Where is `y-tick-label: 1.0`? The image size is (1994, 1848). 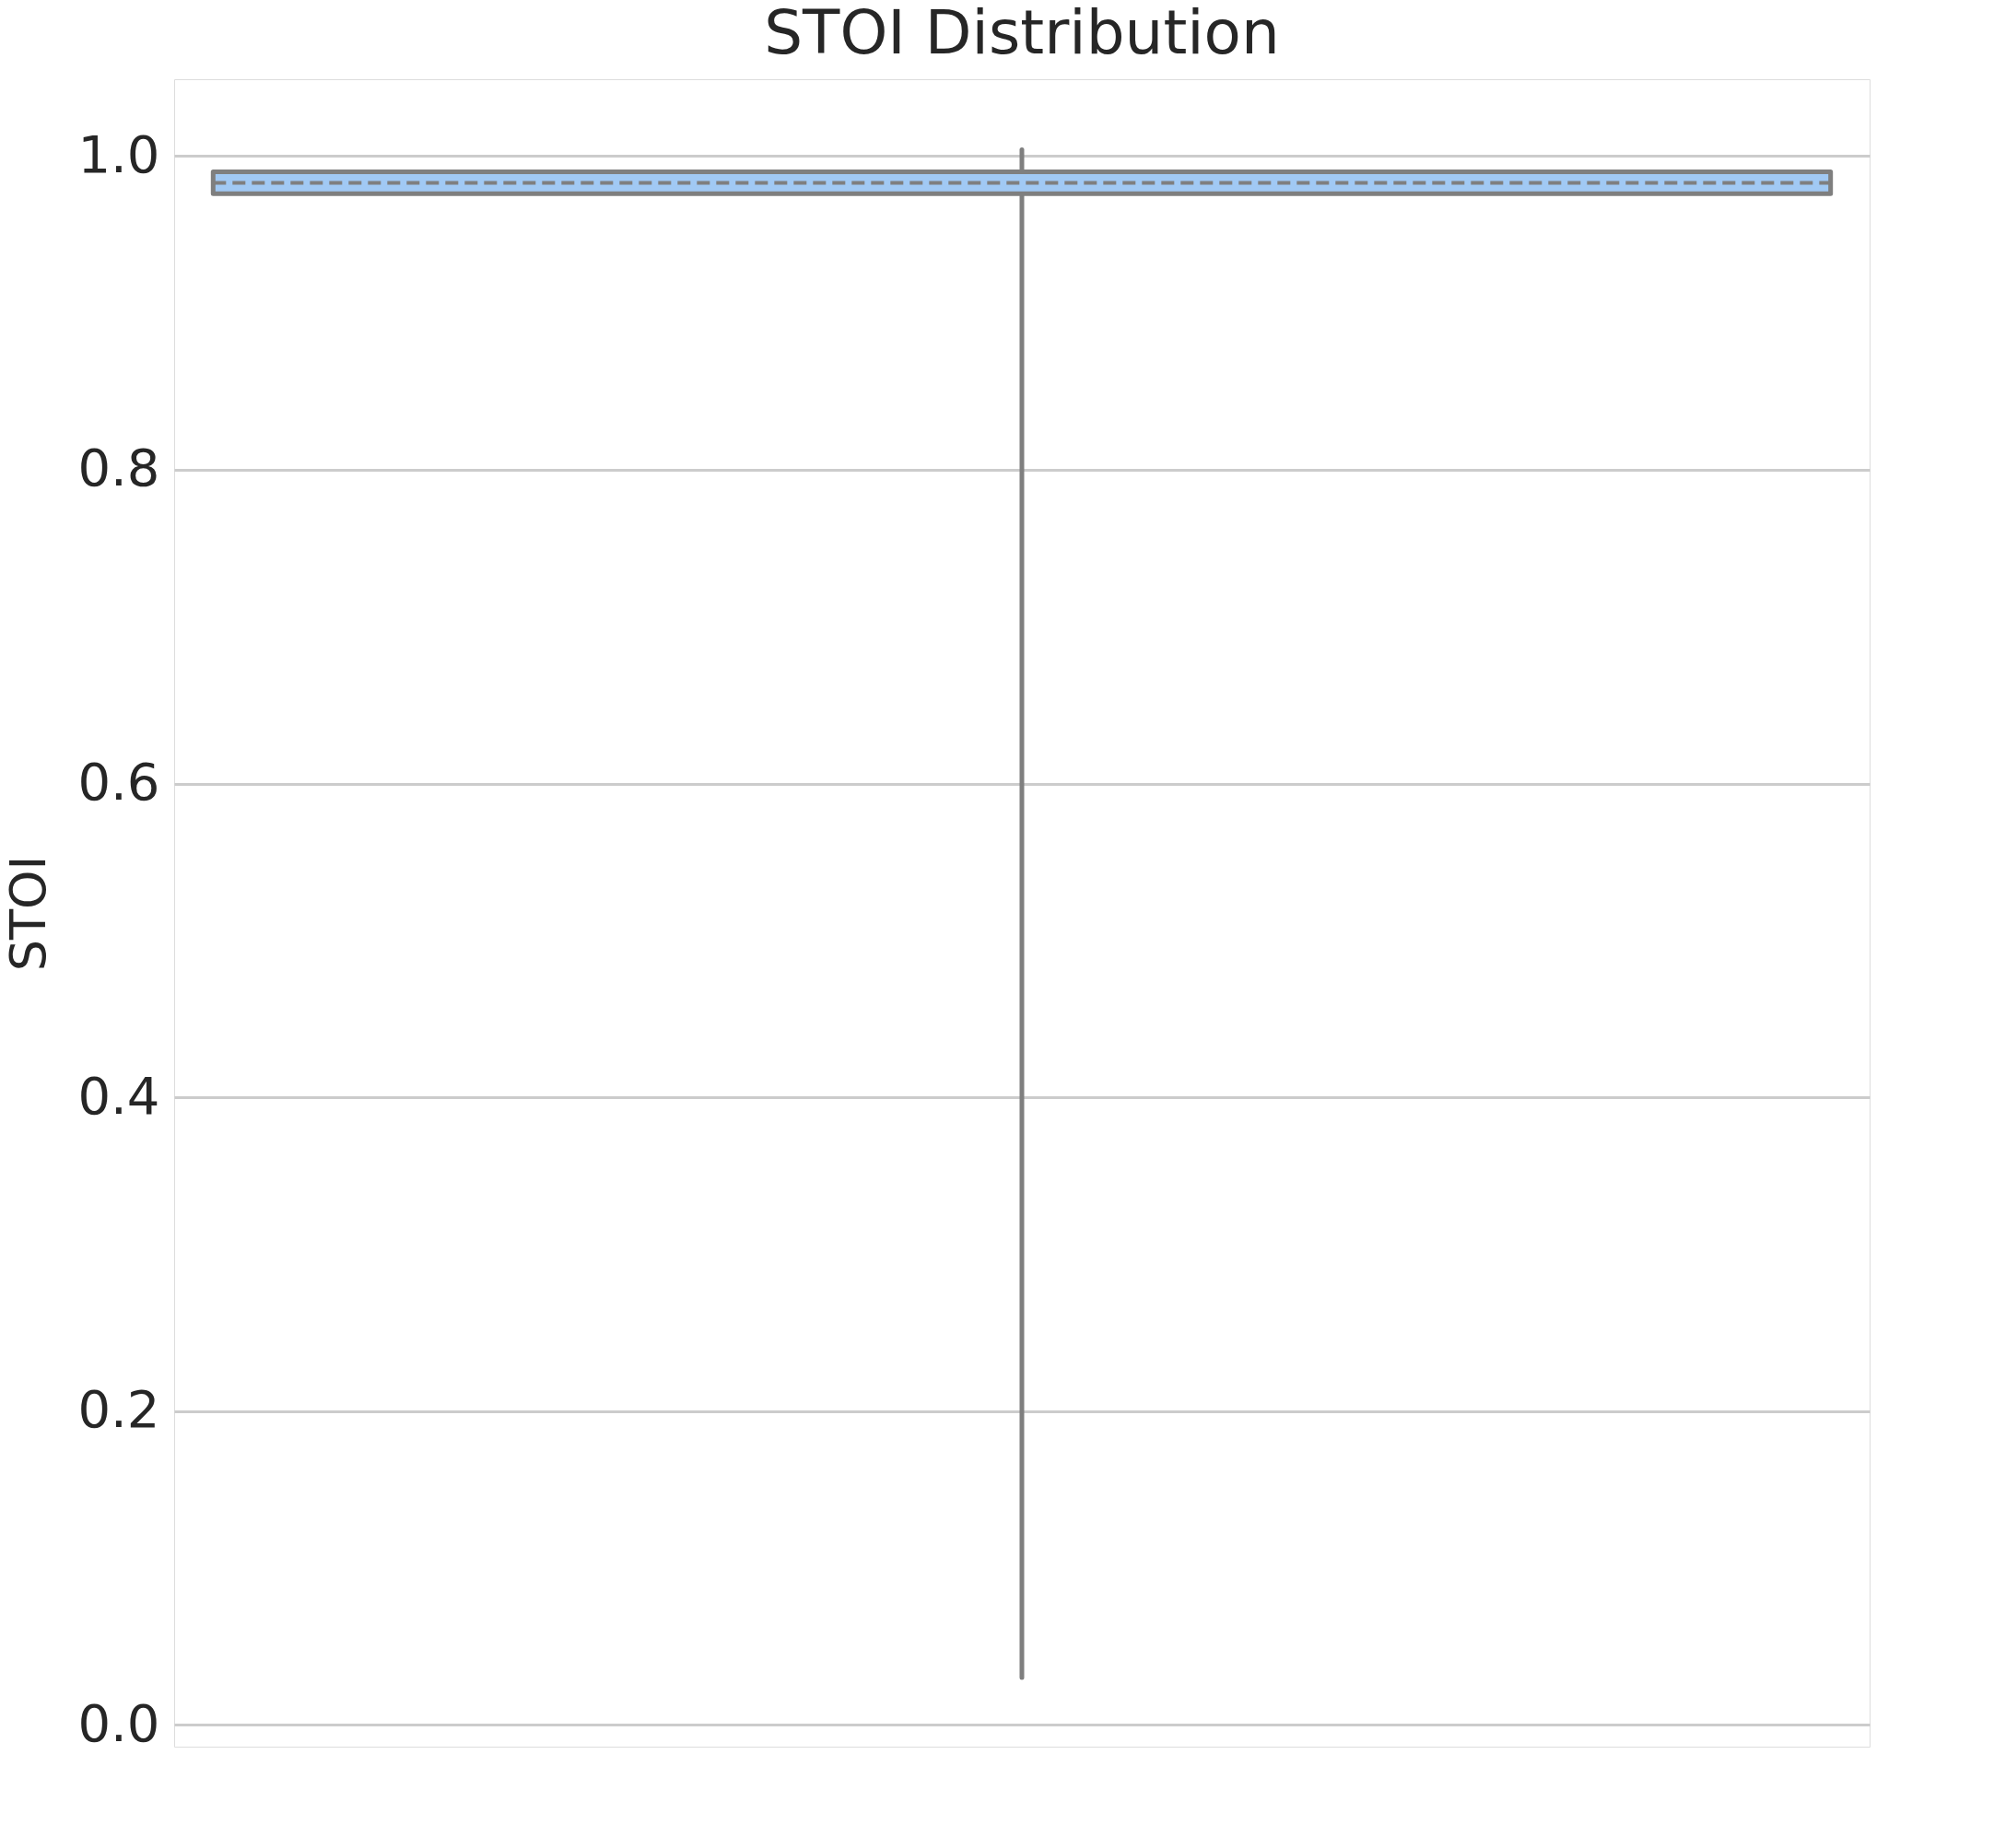 y-tick-label: 1.0 is located at coordinates (118, 153).